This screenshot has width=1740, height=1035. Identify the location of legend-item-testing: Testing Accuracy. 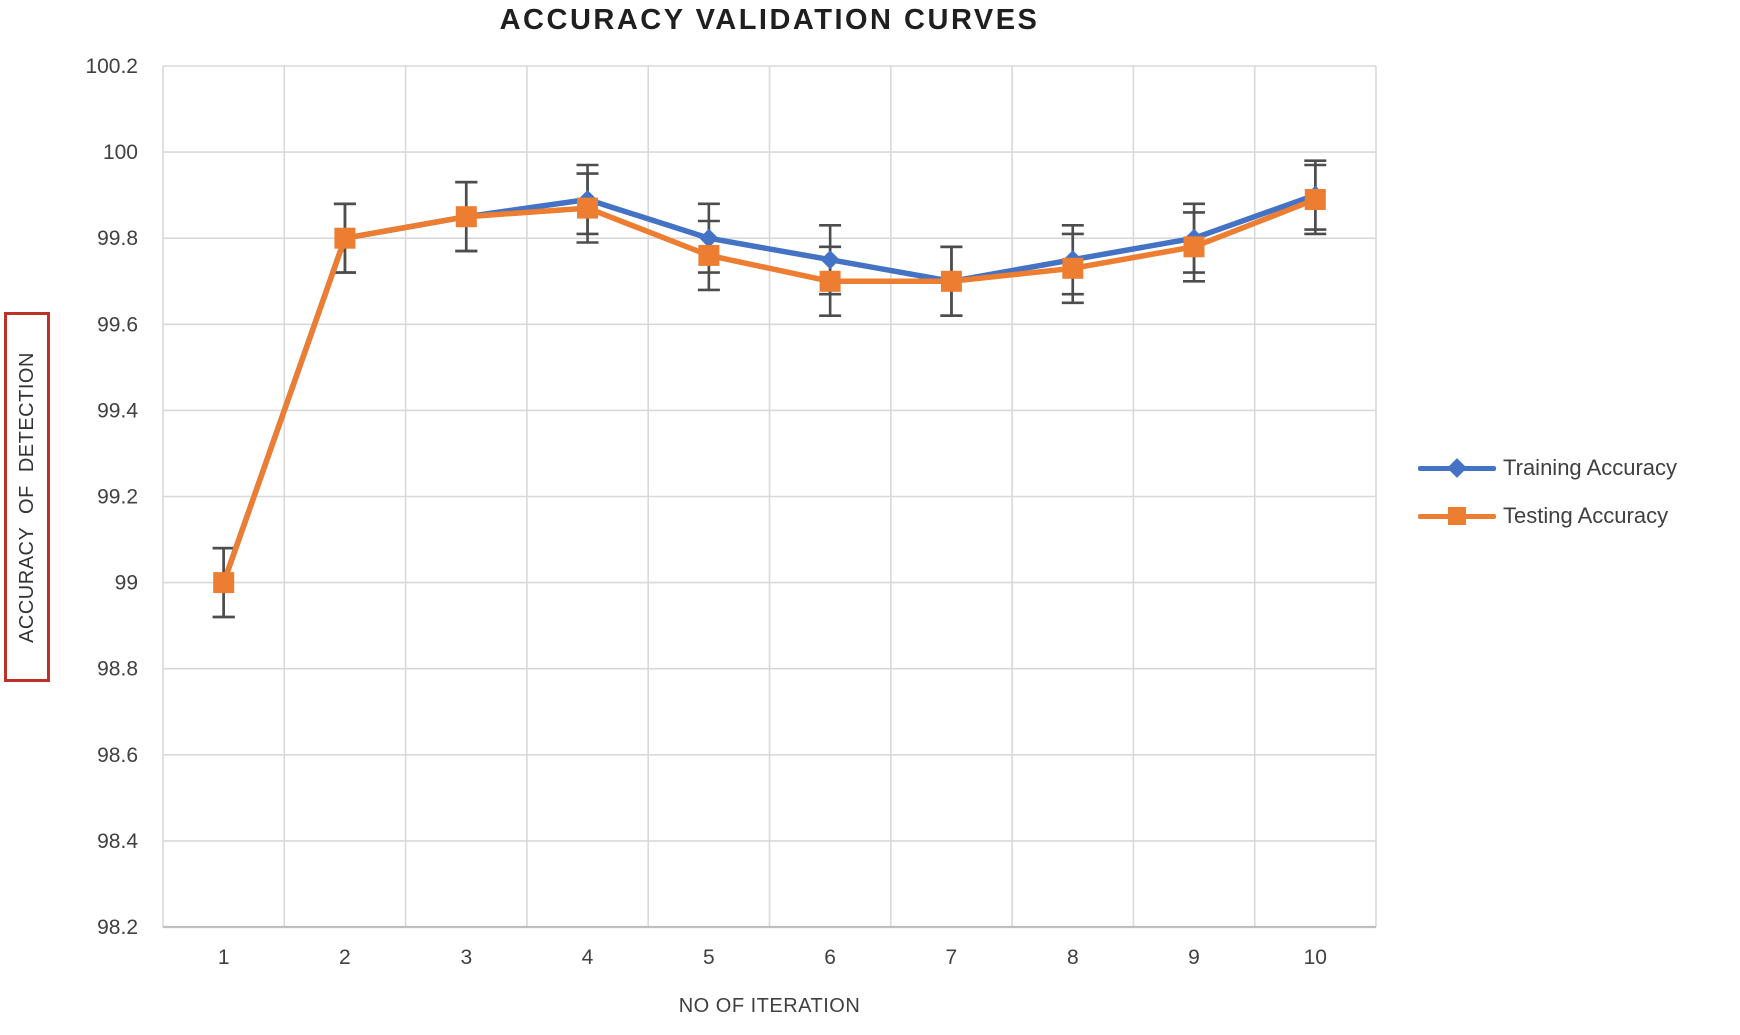
(1578, 516).